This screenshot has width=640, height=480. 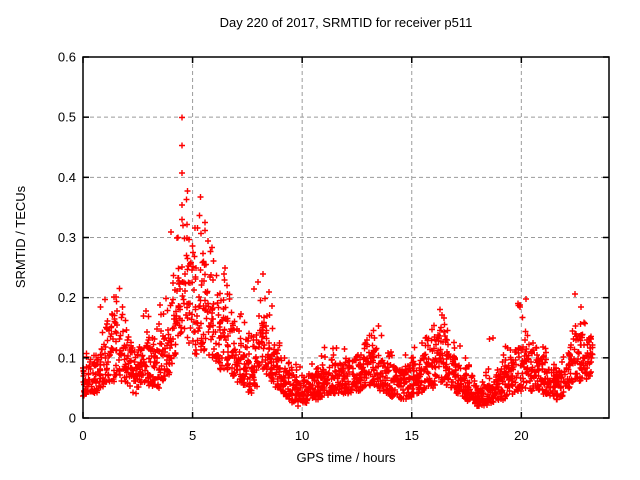 I want to click on x-tick-label: 10, so click(x=302, y=435).